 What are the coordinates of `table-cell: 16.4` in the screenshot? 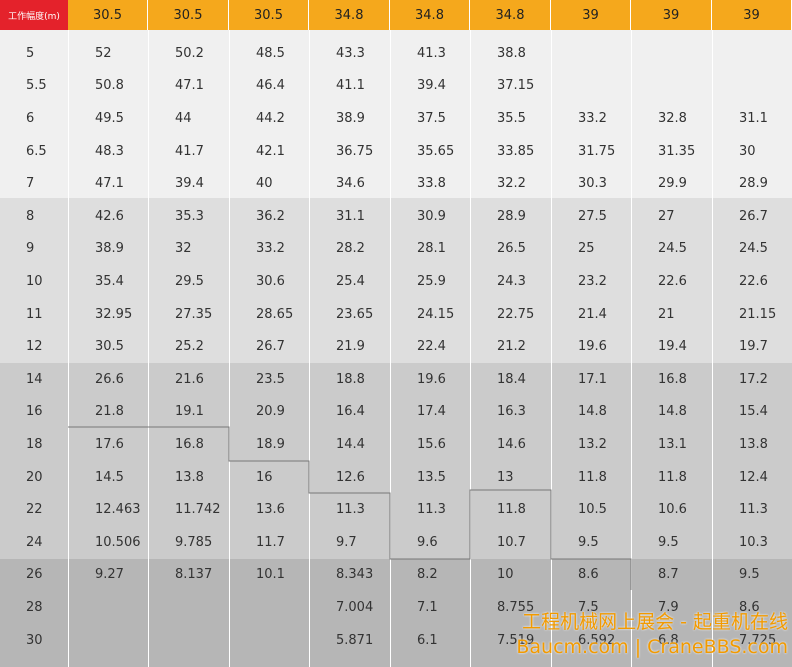 It's located at (350, 412).